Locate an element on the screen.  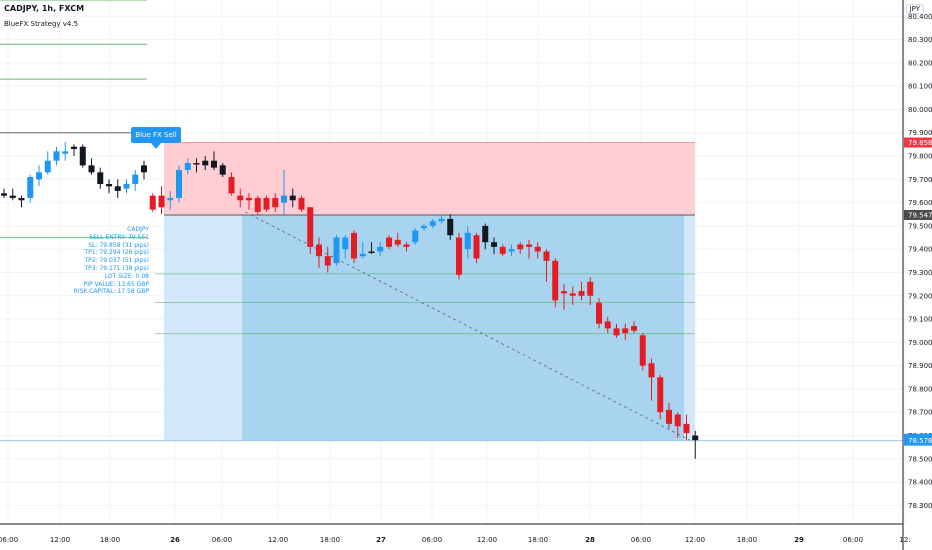
currency-label: JPY is located at coordinates (914, 9).